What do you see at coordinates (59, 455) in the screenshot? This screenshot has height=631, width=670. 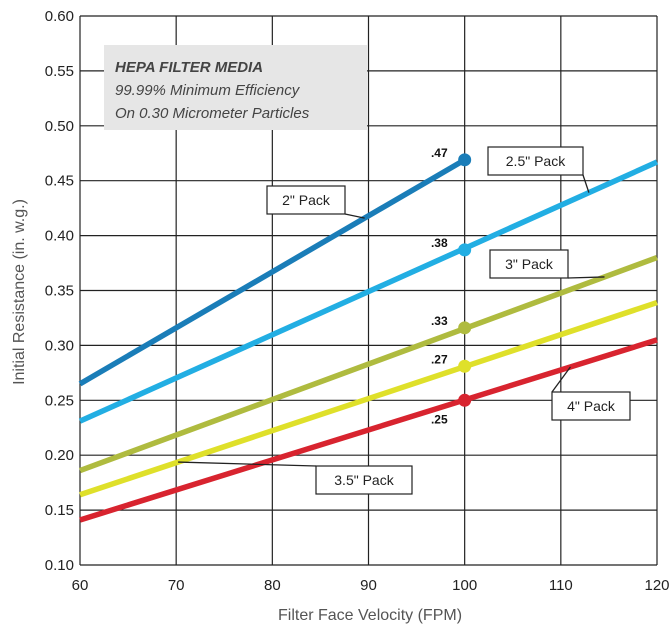 I see `y-tick-label: 0.20` at bounding box center [59, 455].